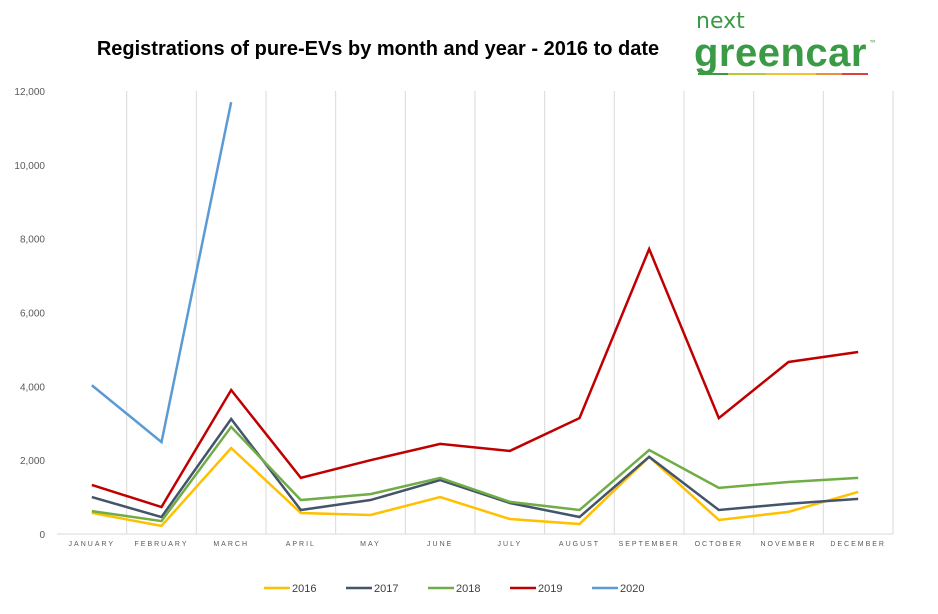  Describe the element at coordinates (162, 544) in the screenshot. I see `x-tick-label: FEBRUARY` at that location.